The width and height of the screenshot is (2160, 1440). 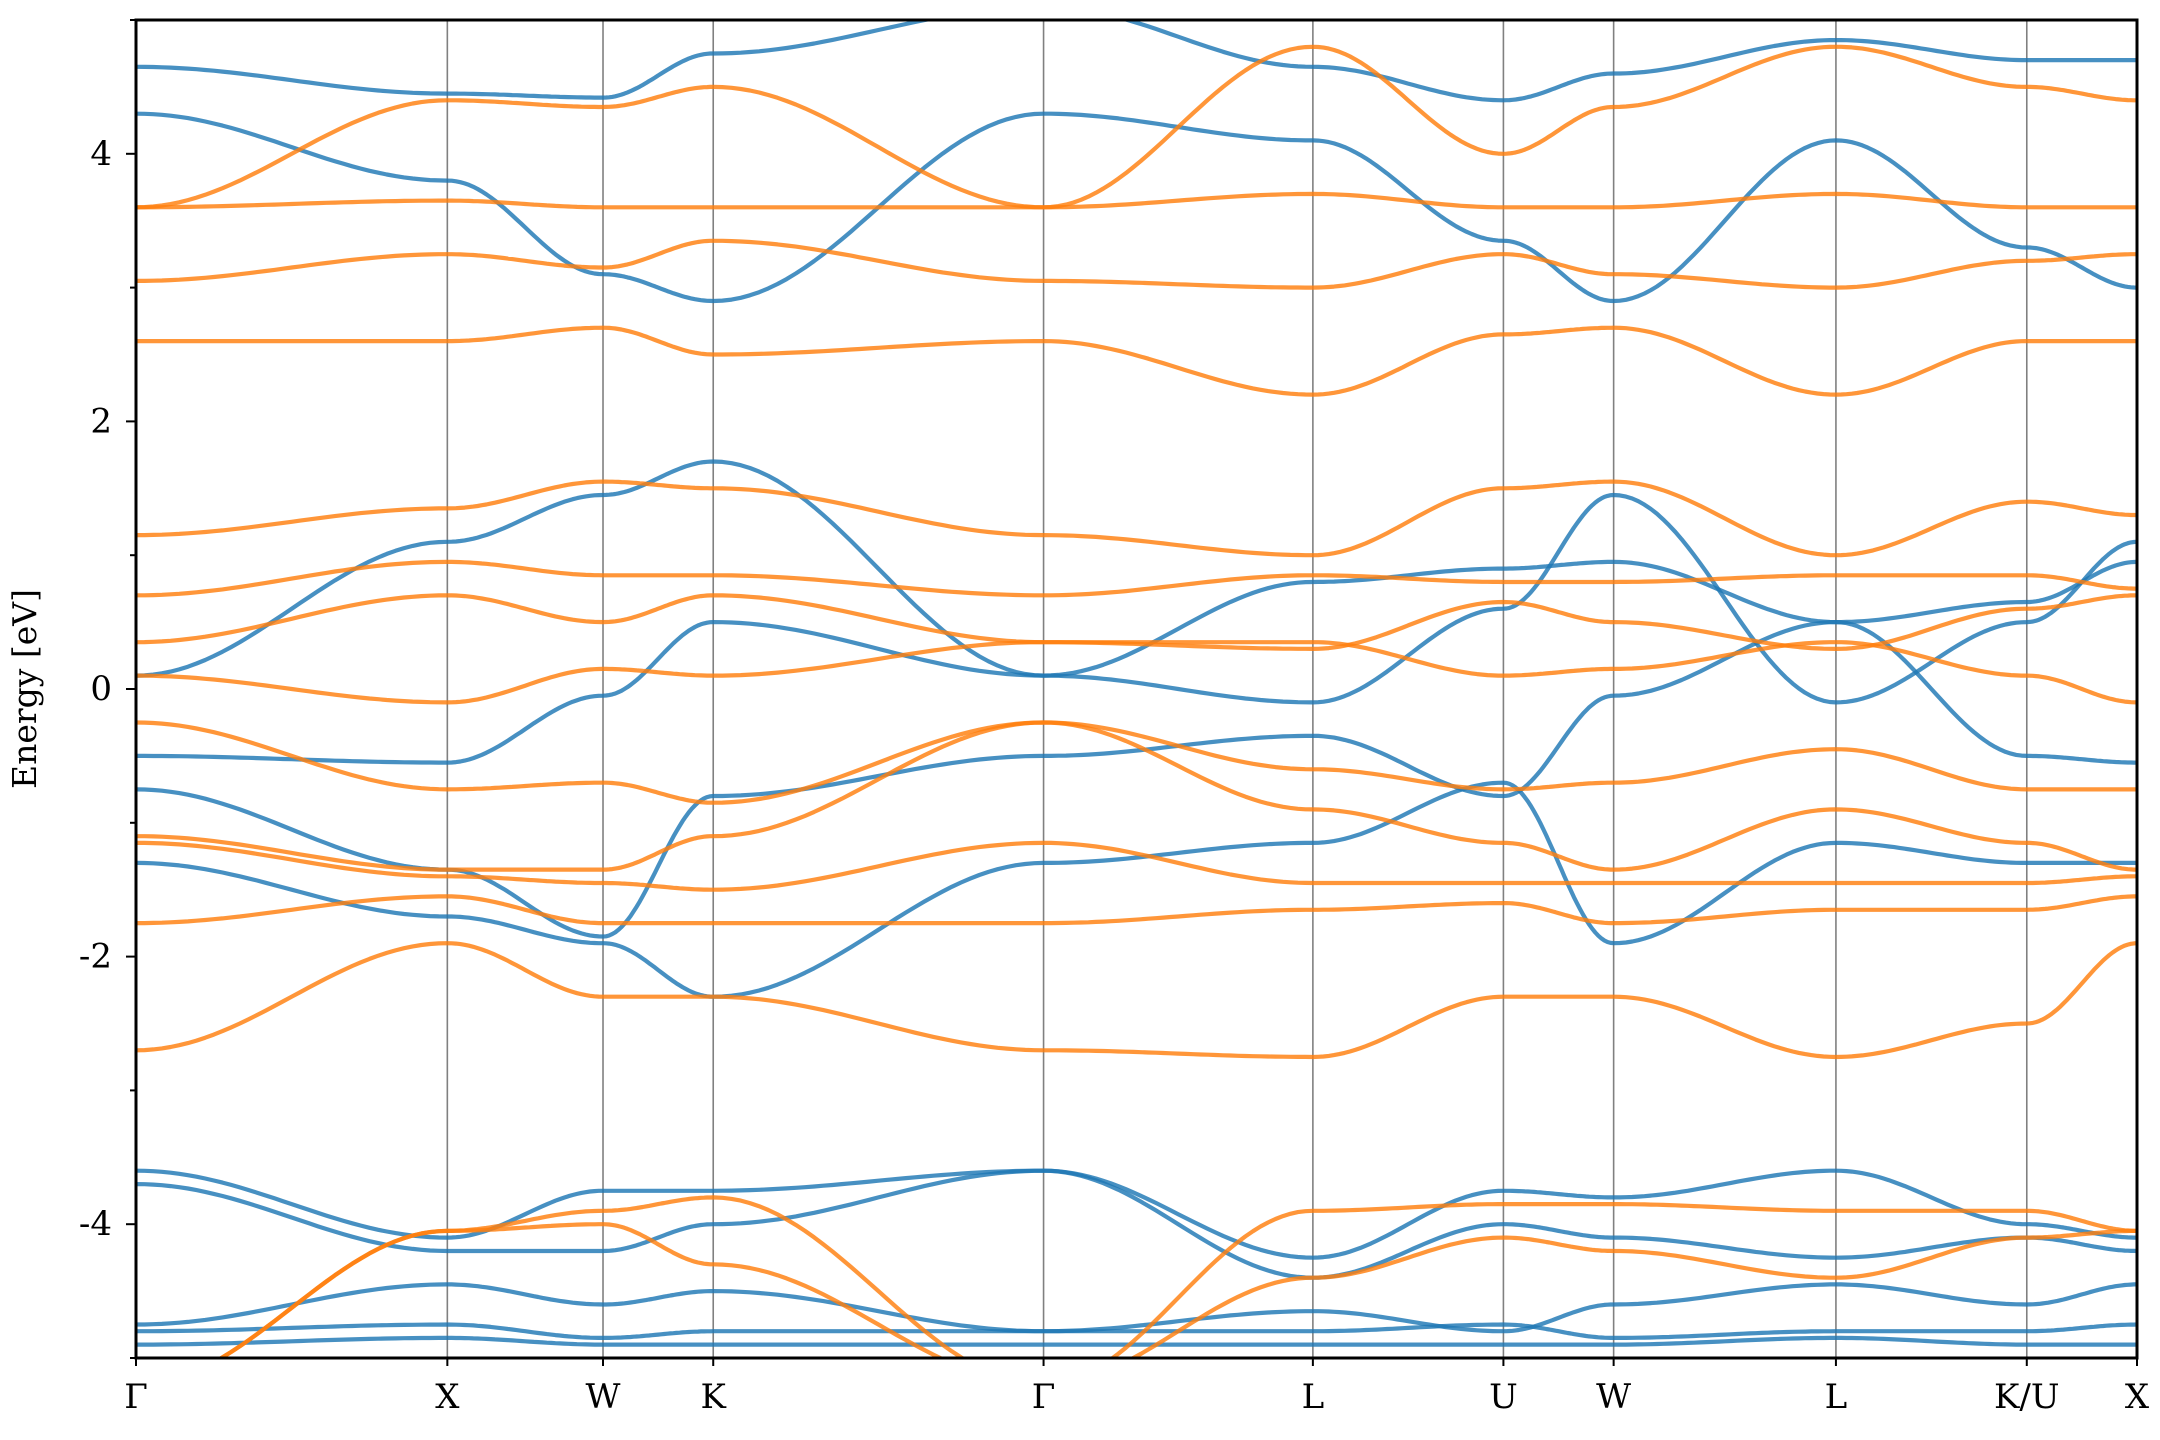 What do you see at coordinates (24, 689) in the screenshot?
I see `y-axis-title: Energy [eV]` at bounding box center [24, 689].